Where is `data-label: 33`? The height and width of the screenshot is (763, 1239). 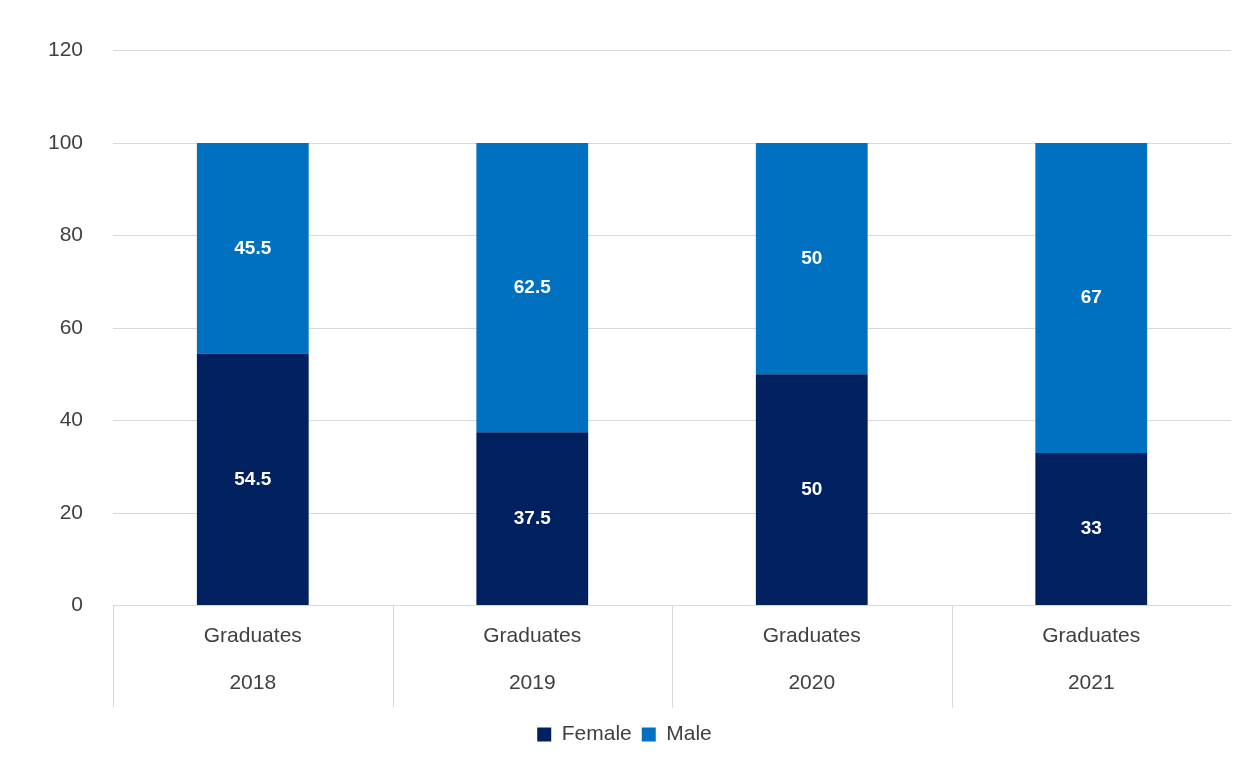
data-label: 33 is located at coordinates (1091, 528).